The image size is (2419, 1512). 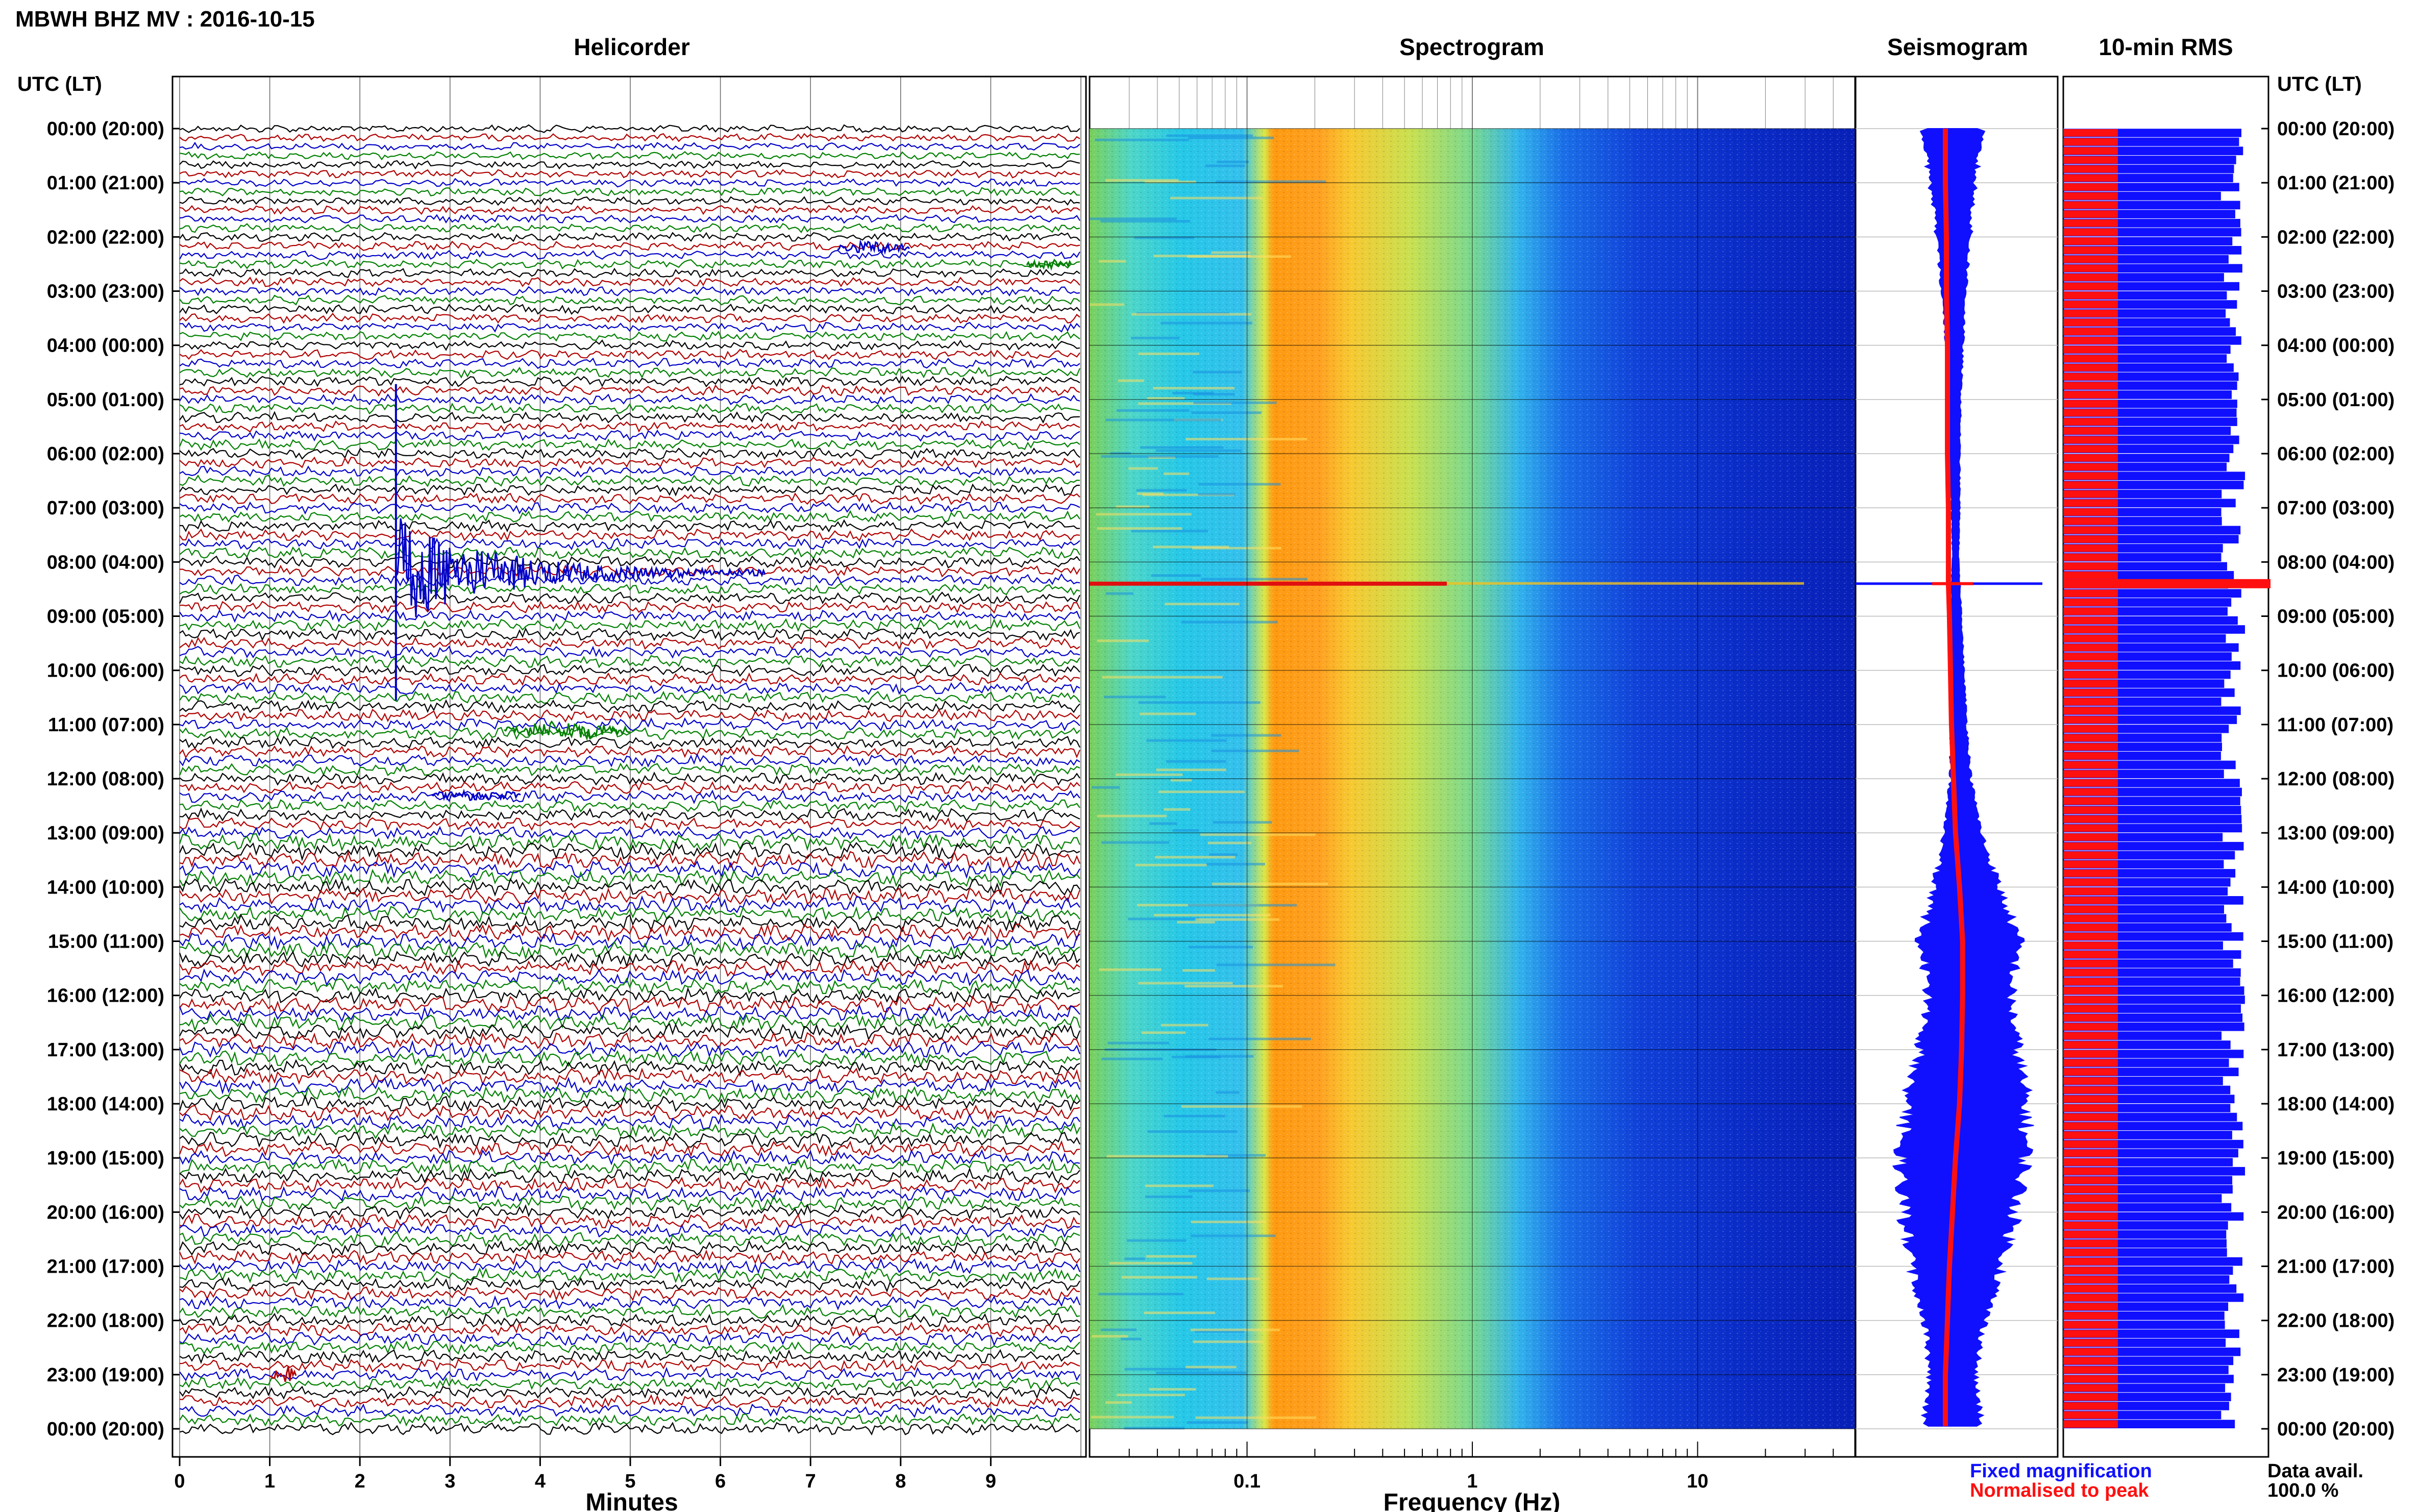 I want to click on helicorder-xtick-label: 9, so click(x=990, y=1481).